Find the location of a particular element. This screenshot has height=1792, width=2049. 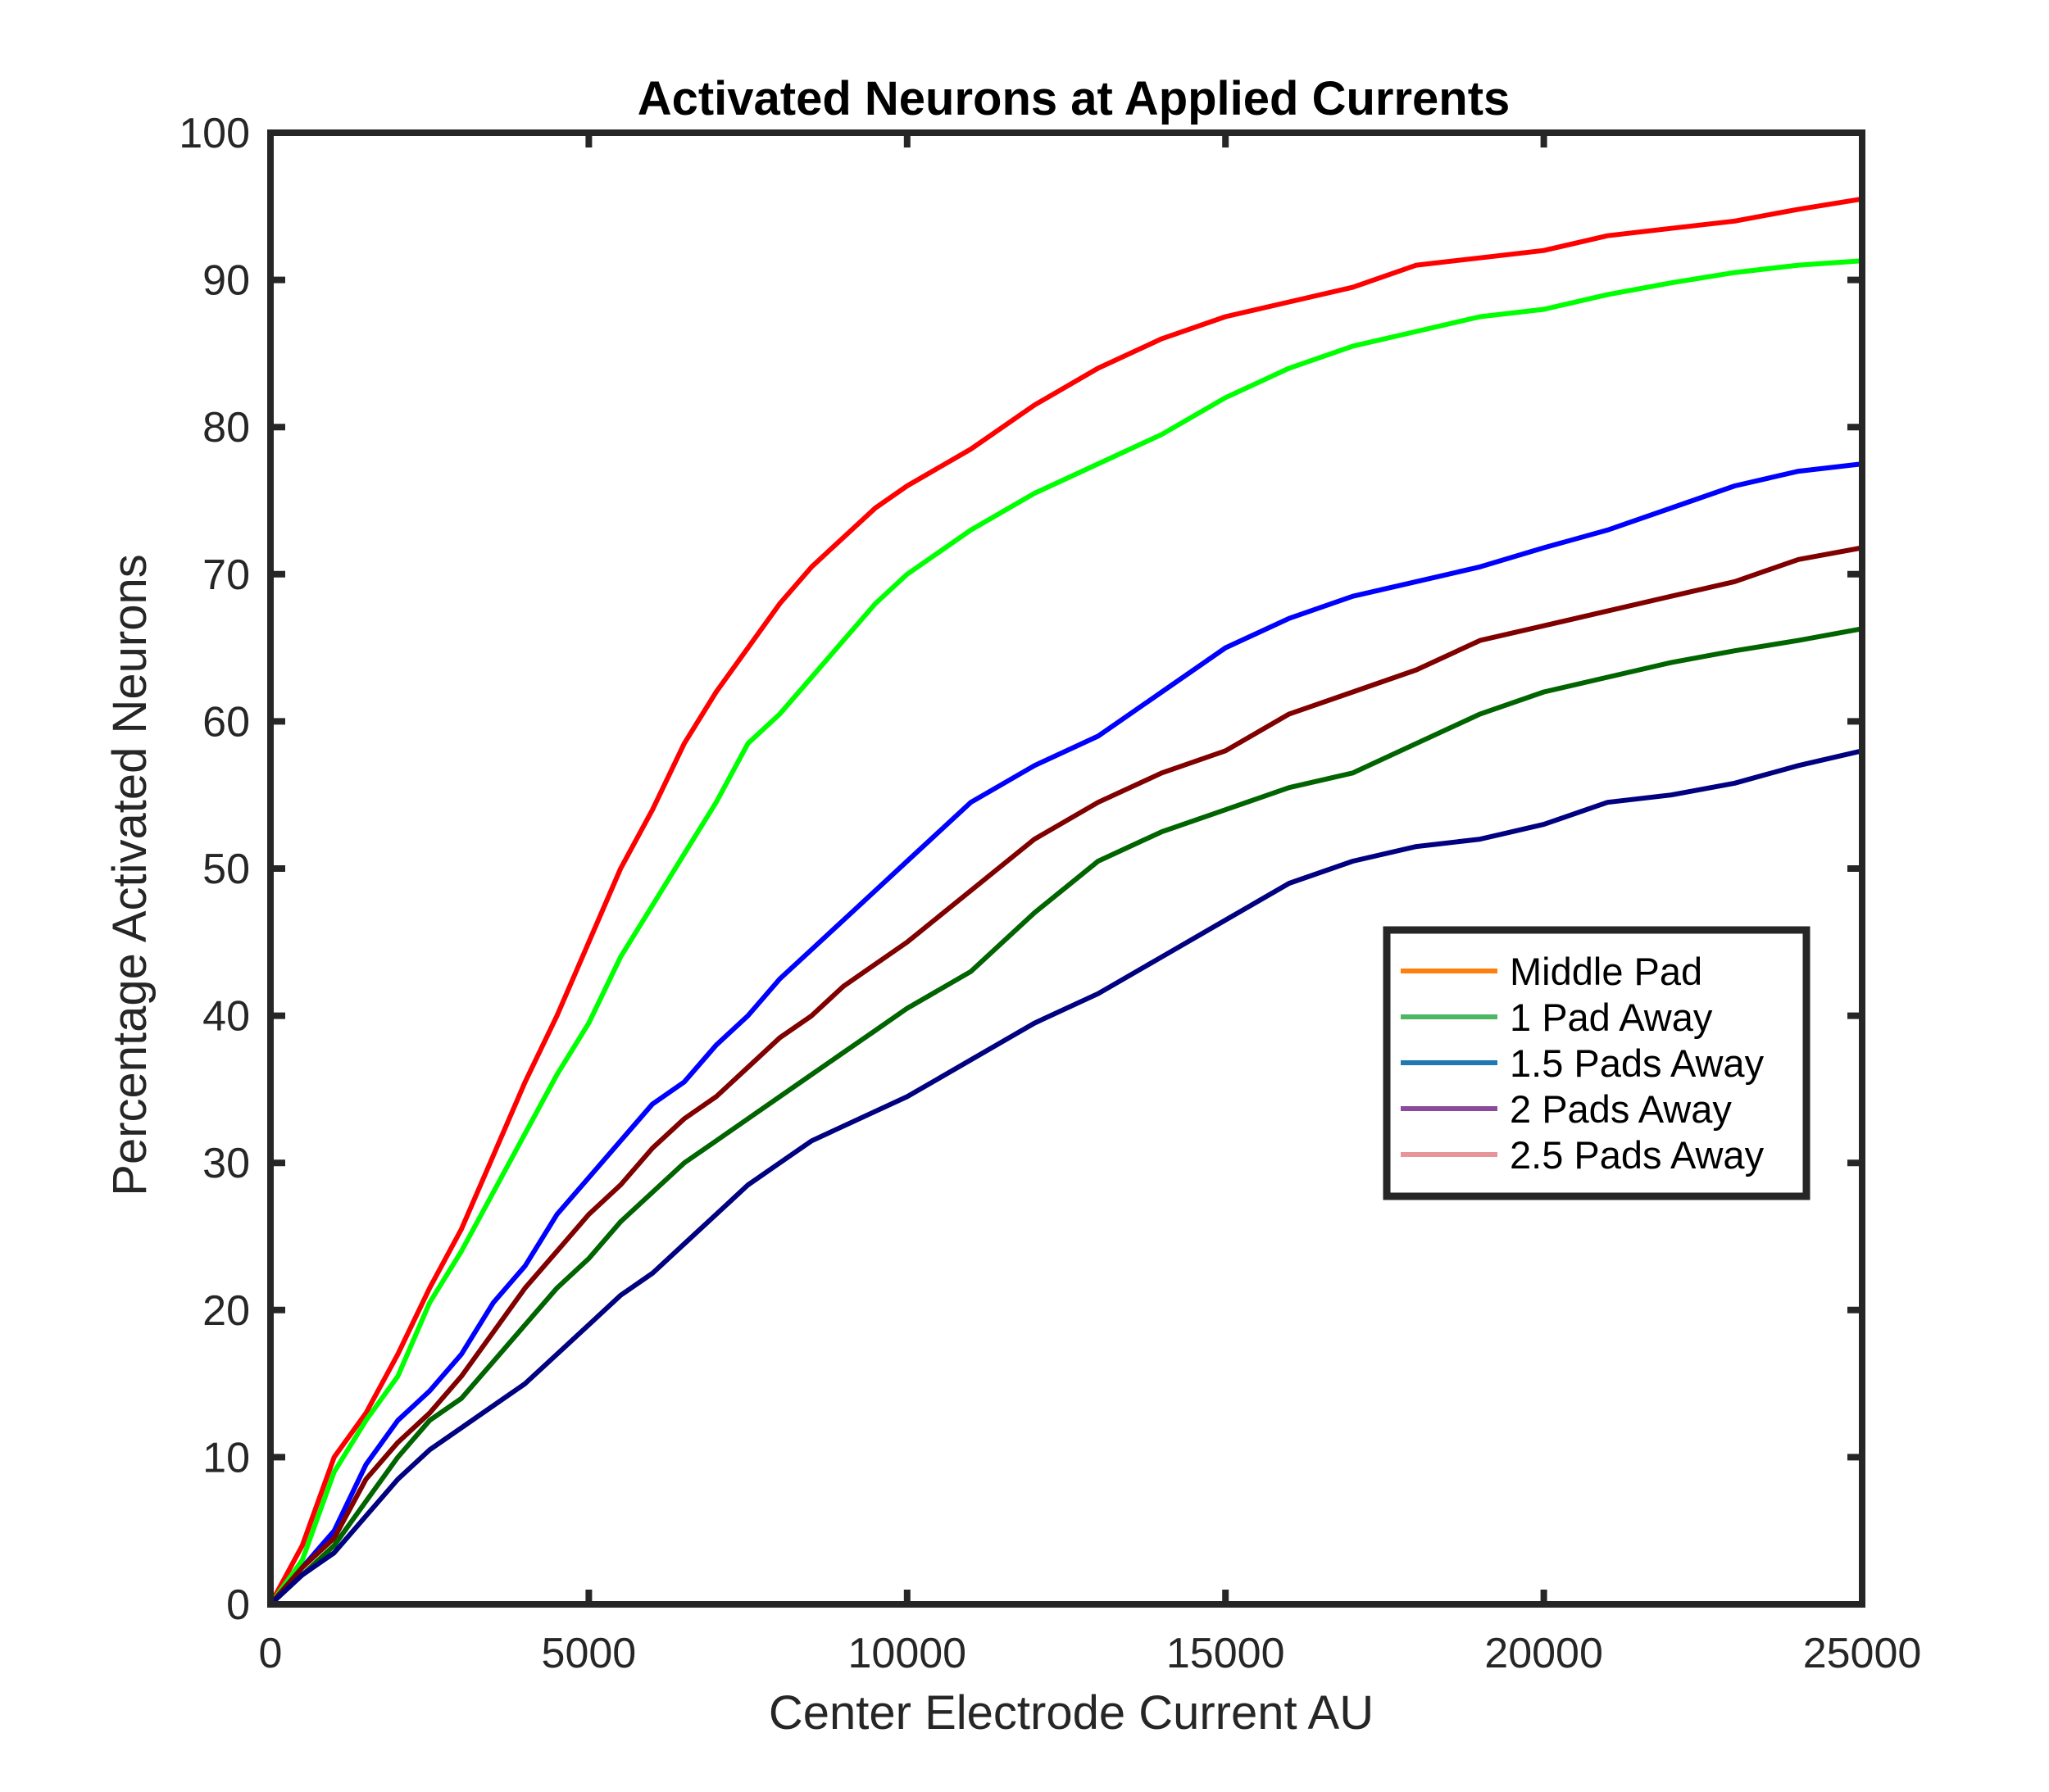

x-tick-label-25000: 25000 is located at coordinates (1862, 1653).